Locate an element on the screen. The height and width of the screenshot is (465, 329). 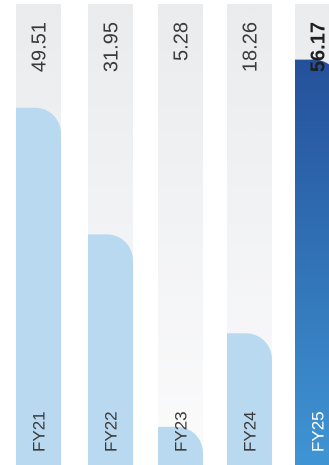
category-label-fy21: FY21 is located at coordinates (39, 431).